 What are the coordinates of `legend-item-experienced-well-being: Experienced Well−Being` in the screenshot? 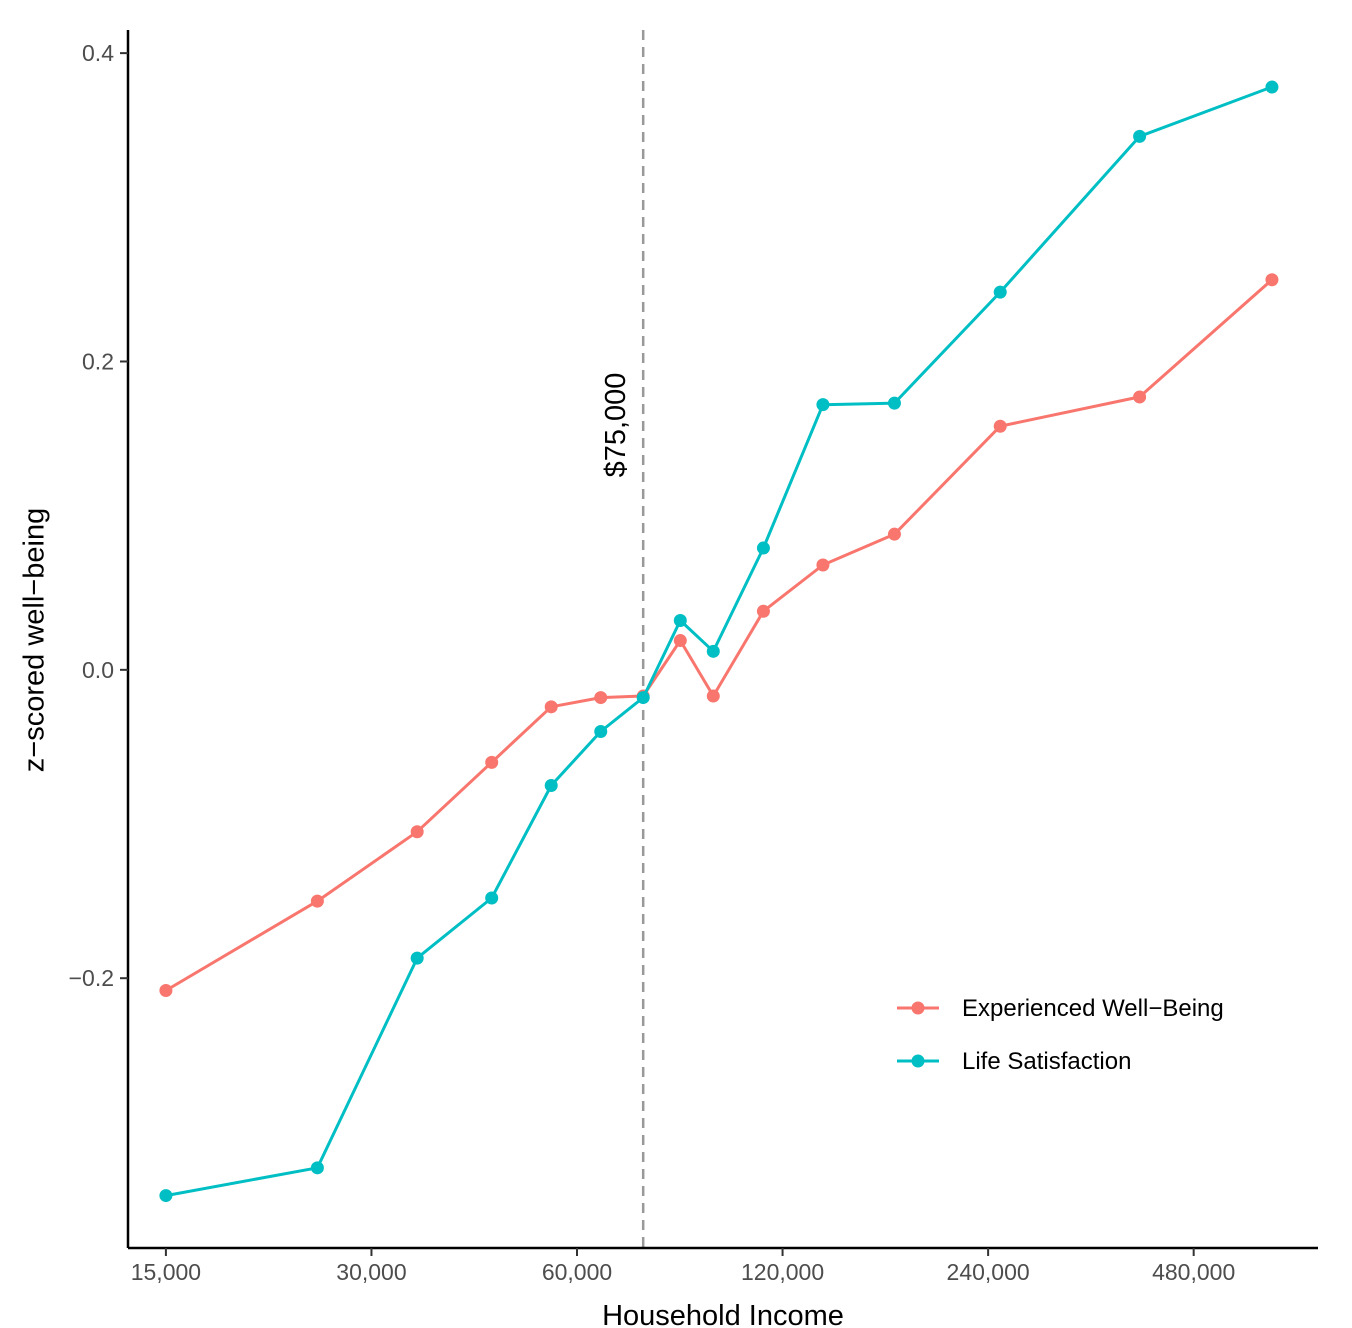 It's located at (1060, 1008).